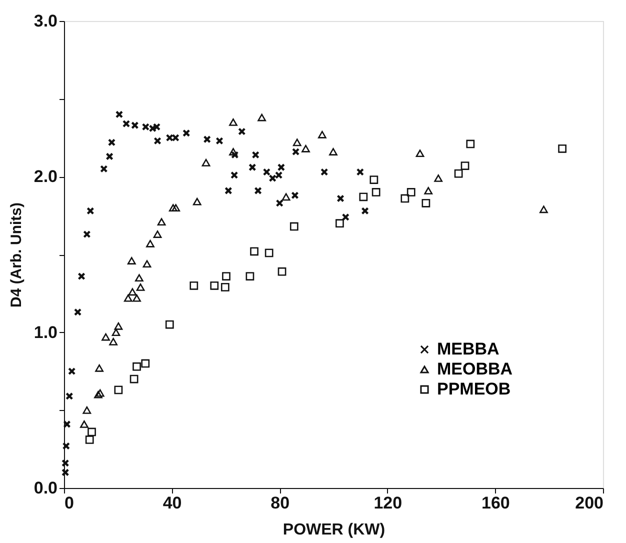 The width and height of the screenshot is (626, 543). What do you see at coordinates (16, 255) in the screenshot?
I see `y-axis-title: D4 (Arb. Units)` at bounding box center [16, 255].